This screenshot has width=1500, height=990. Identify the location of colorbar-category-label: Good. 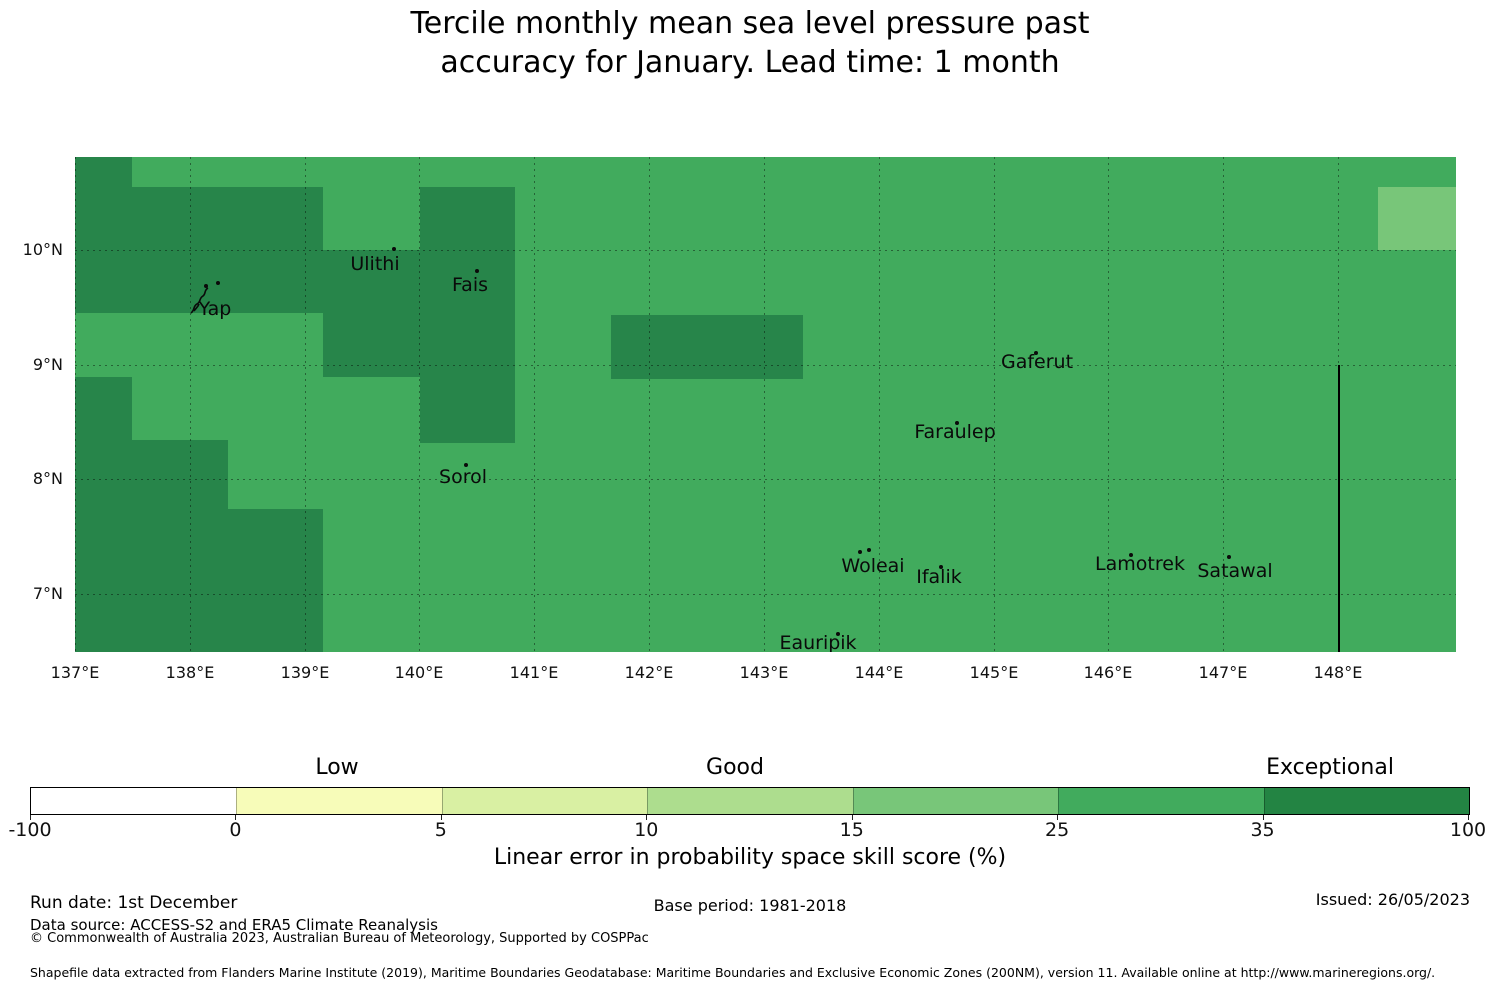
(735, 767).